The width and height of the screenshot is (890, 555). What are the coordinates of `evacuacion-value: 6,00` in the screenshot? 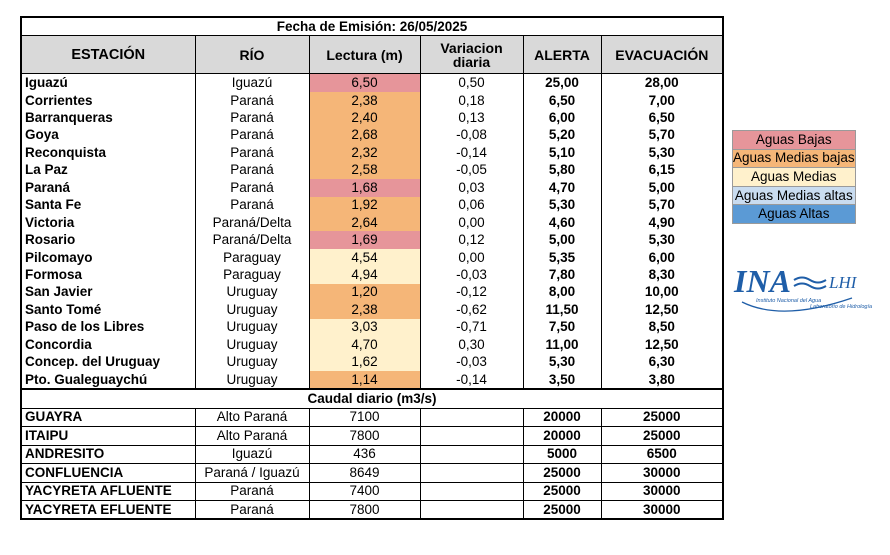 It's located at (661, 257).